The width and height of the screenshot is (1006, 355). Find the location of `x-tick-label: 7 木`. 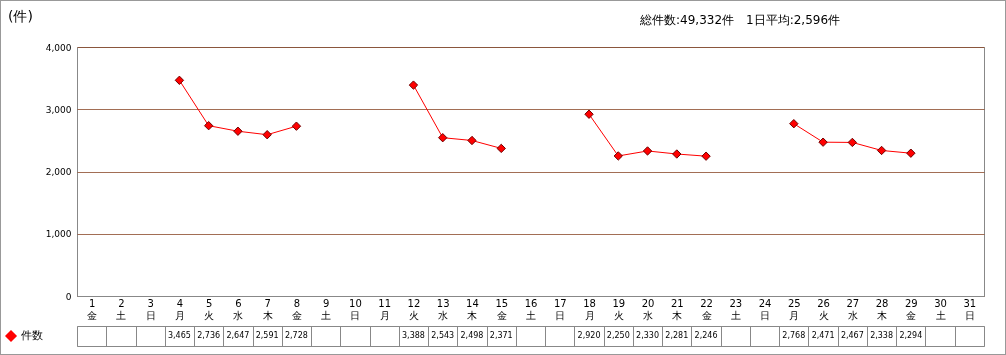

x-tick-label: 7 木 is located at coordinates (267, 309).